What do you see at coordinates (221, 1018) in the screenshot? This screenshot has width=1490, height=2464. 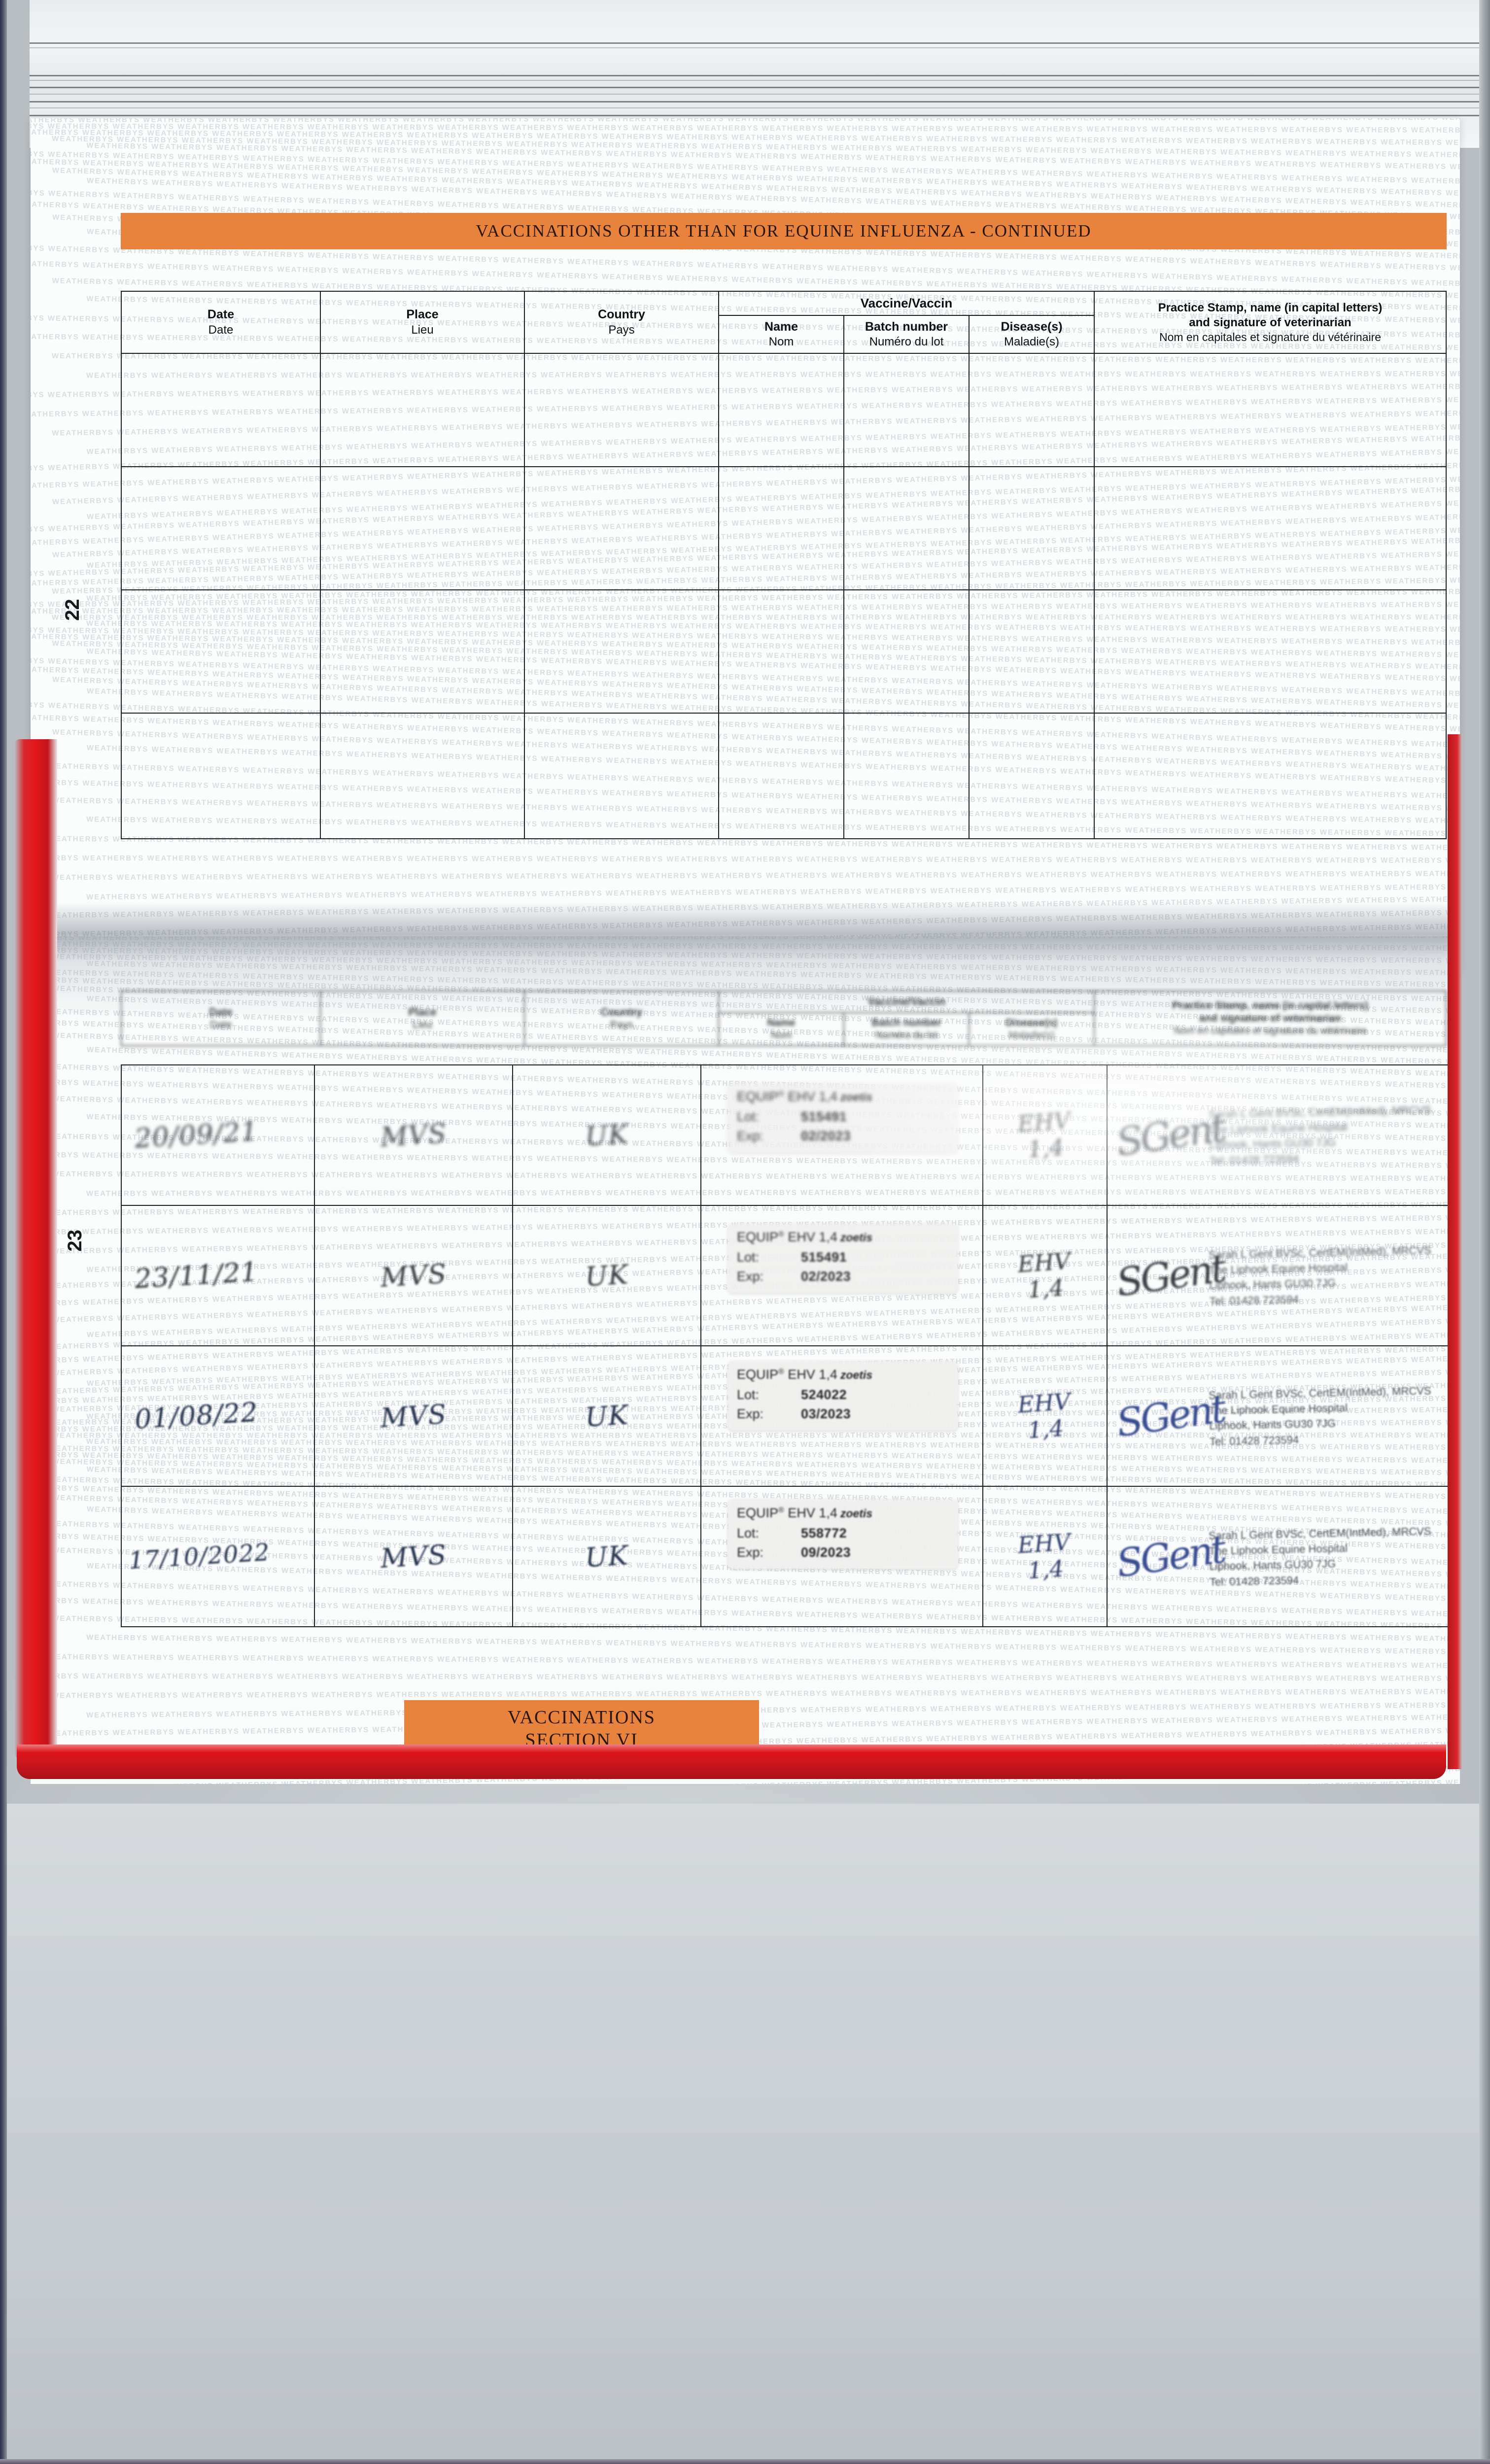 I see `header-date: Date Date` at bounding box center [221, 1018].